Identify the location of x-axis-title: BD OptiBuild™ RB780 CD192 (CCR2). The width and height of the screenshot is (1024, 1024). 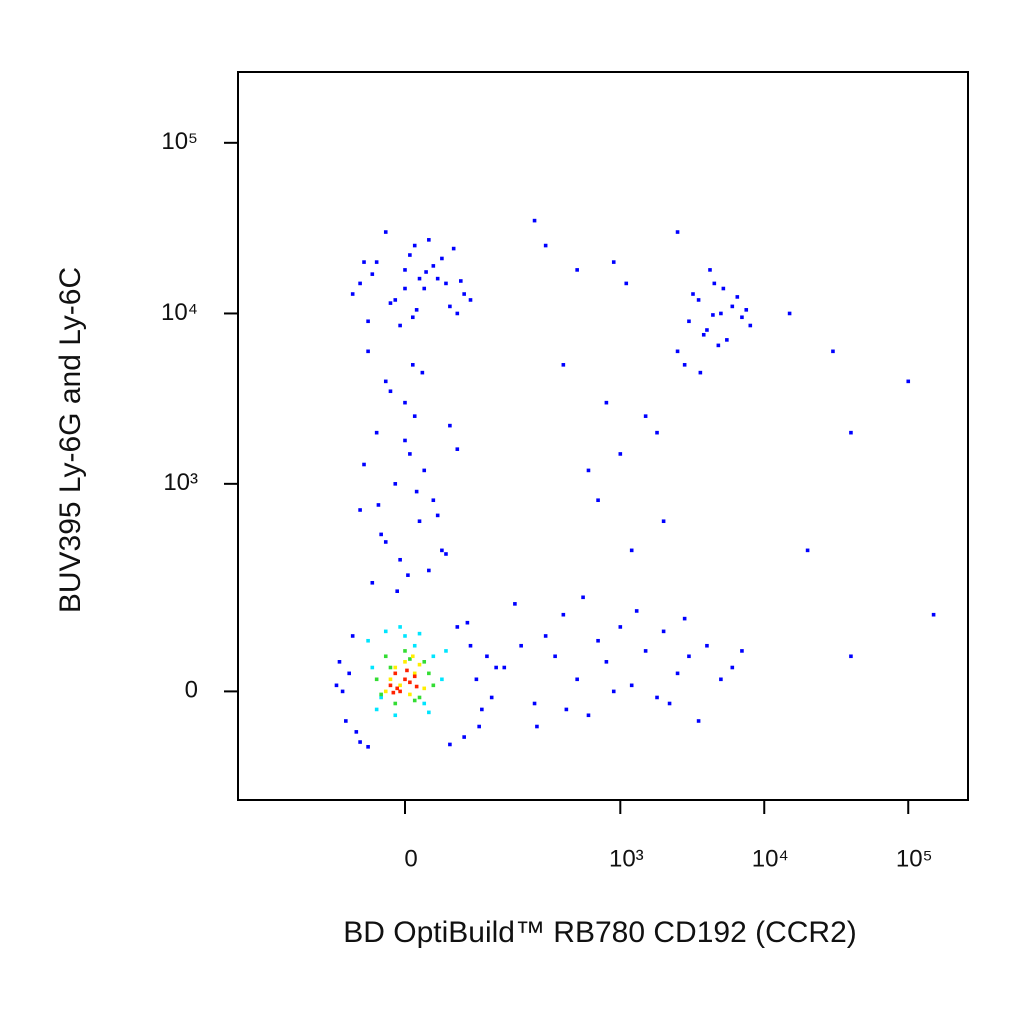
(600, 932).